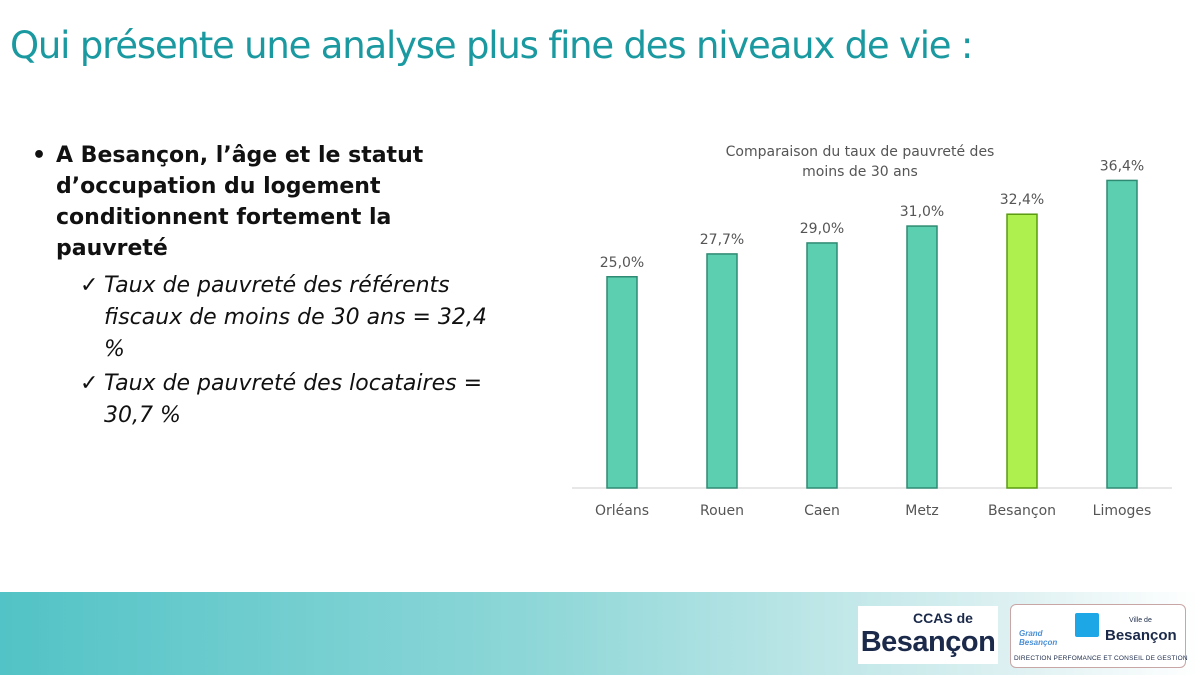  What do you see at coordinates (922, 511) in the screenshot?
I see `category-label: Metz` at bounding box center [922, 511].